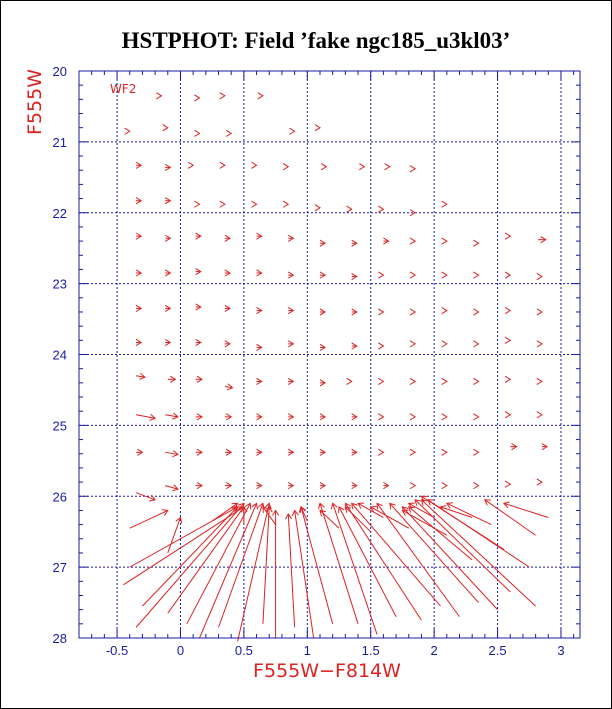 This screenshot has height=709, width=612. Describe the element at coordinates (180, 650) in the screenshot. I see `x-tick-label: 0` at that location.